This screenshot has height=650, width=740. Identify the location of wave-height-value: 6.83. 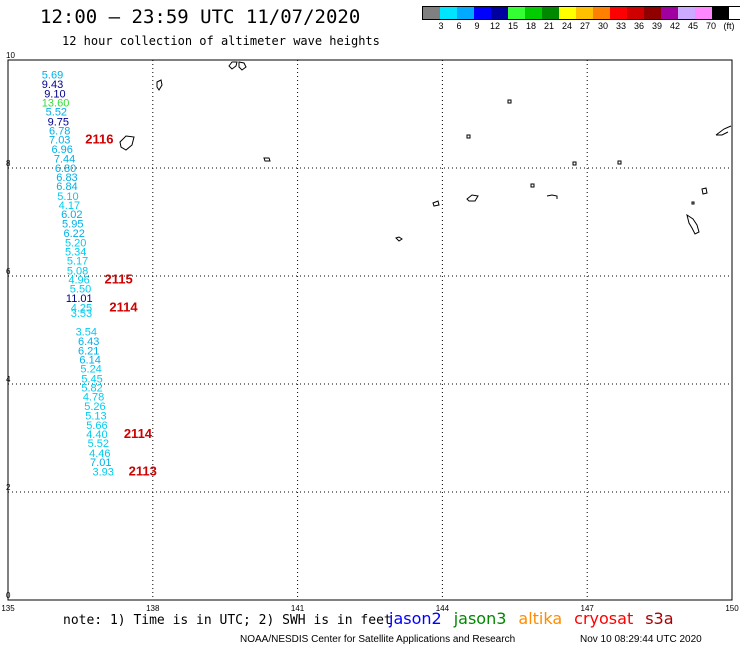
(66, 178).